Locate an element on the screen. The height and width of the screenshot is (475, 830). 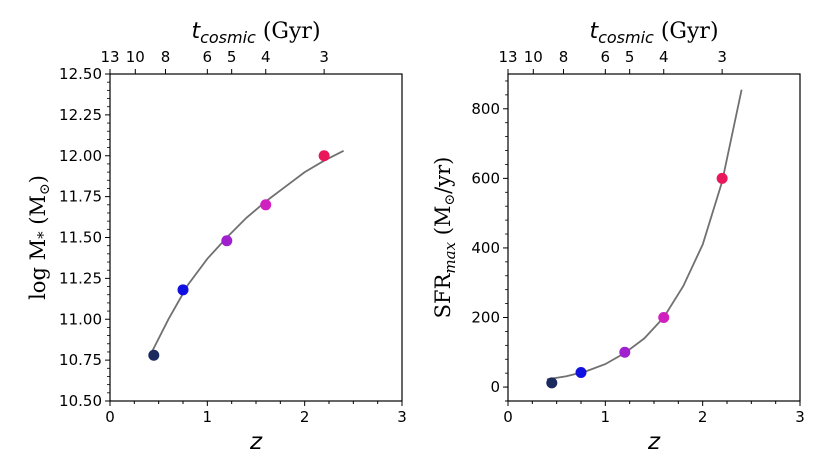
y-axis-label: log M* (M⊙) is located at coordinates (39, 237).